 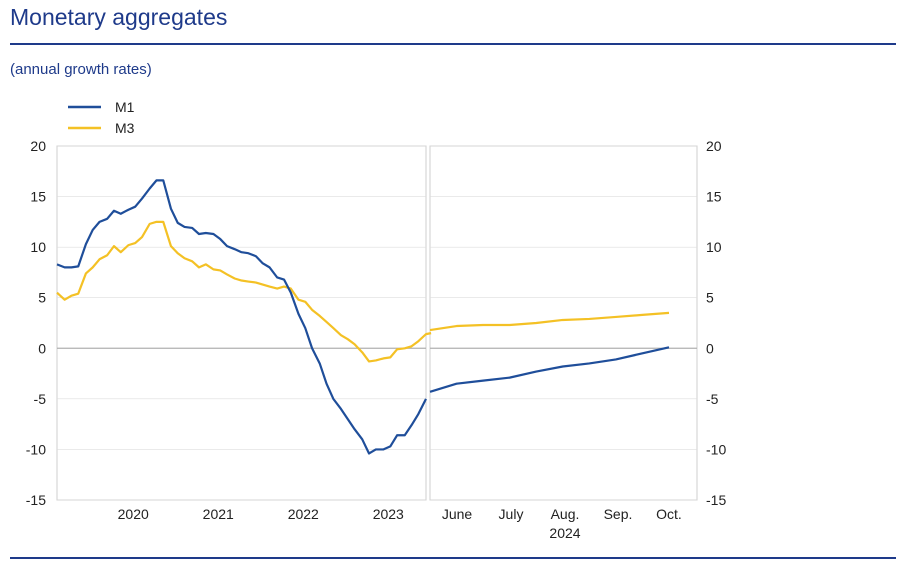 I want to click on y-tick-label-right: -15, so click(x=716, y=500).